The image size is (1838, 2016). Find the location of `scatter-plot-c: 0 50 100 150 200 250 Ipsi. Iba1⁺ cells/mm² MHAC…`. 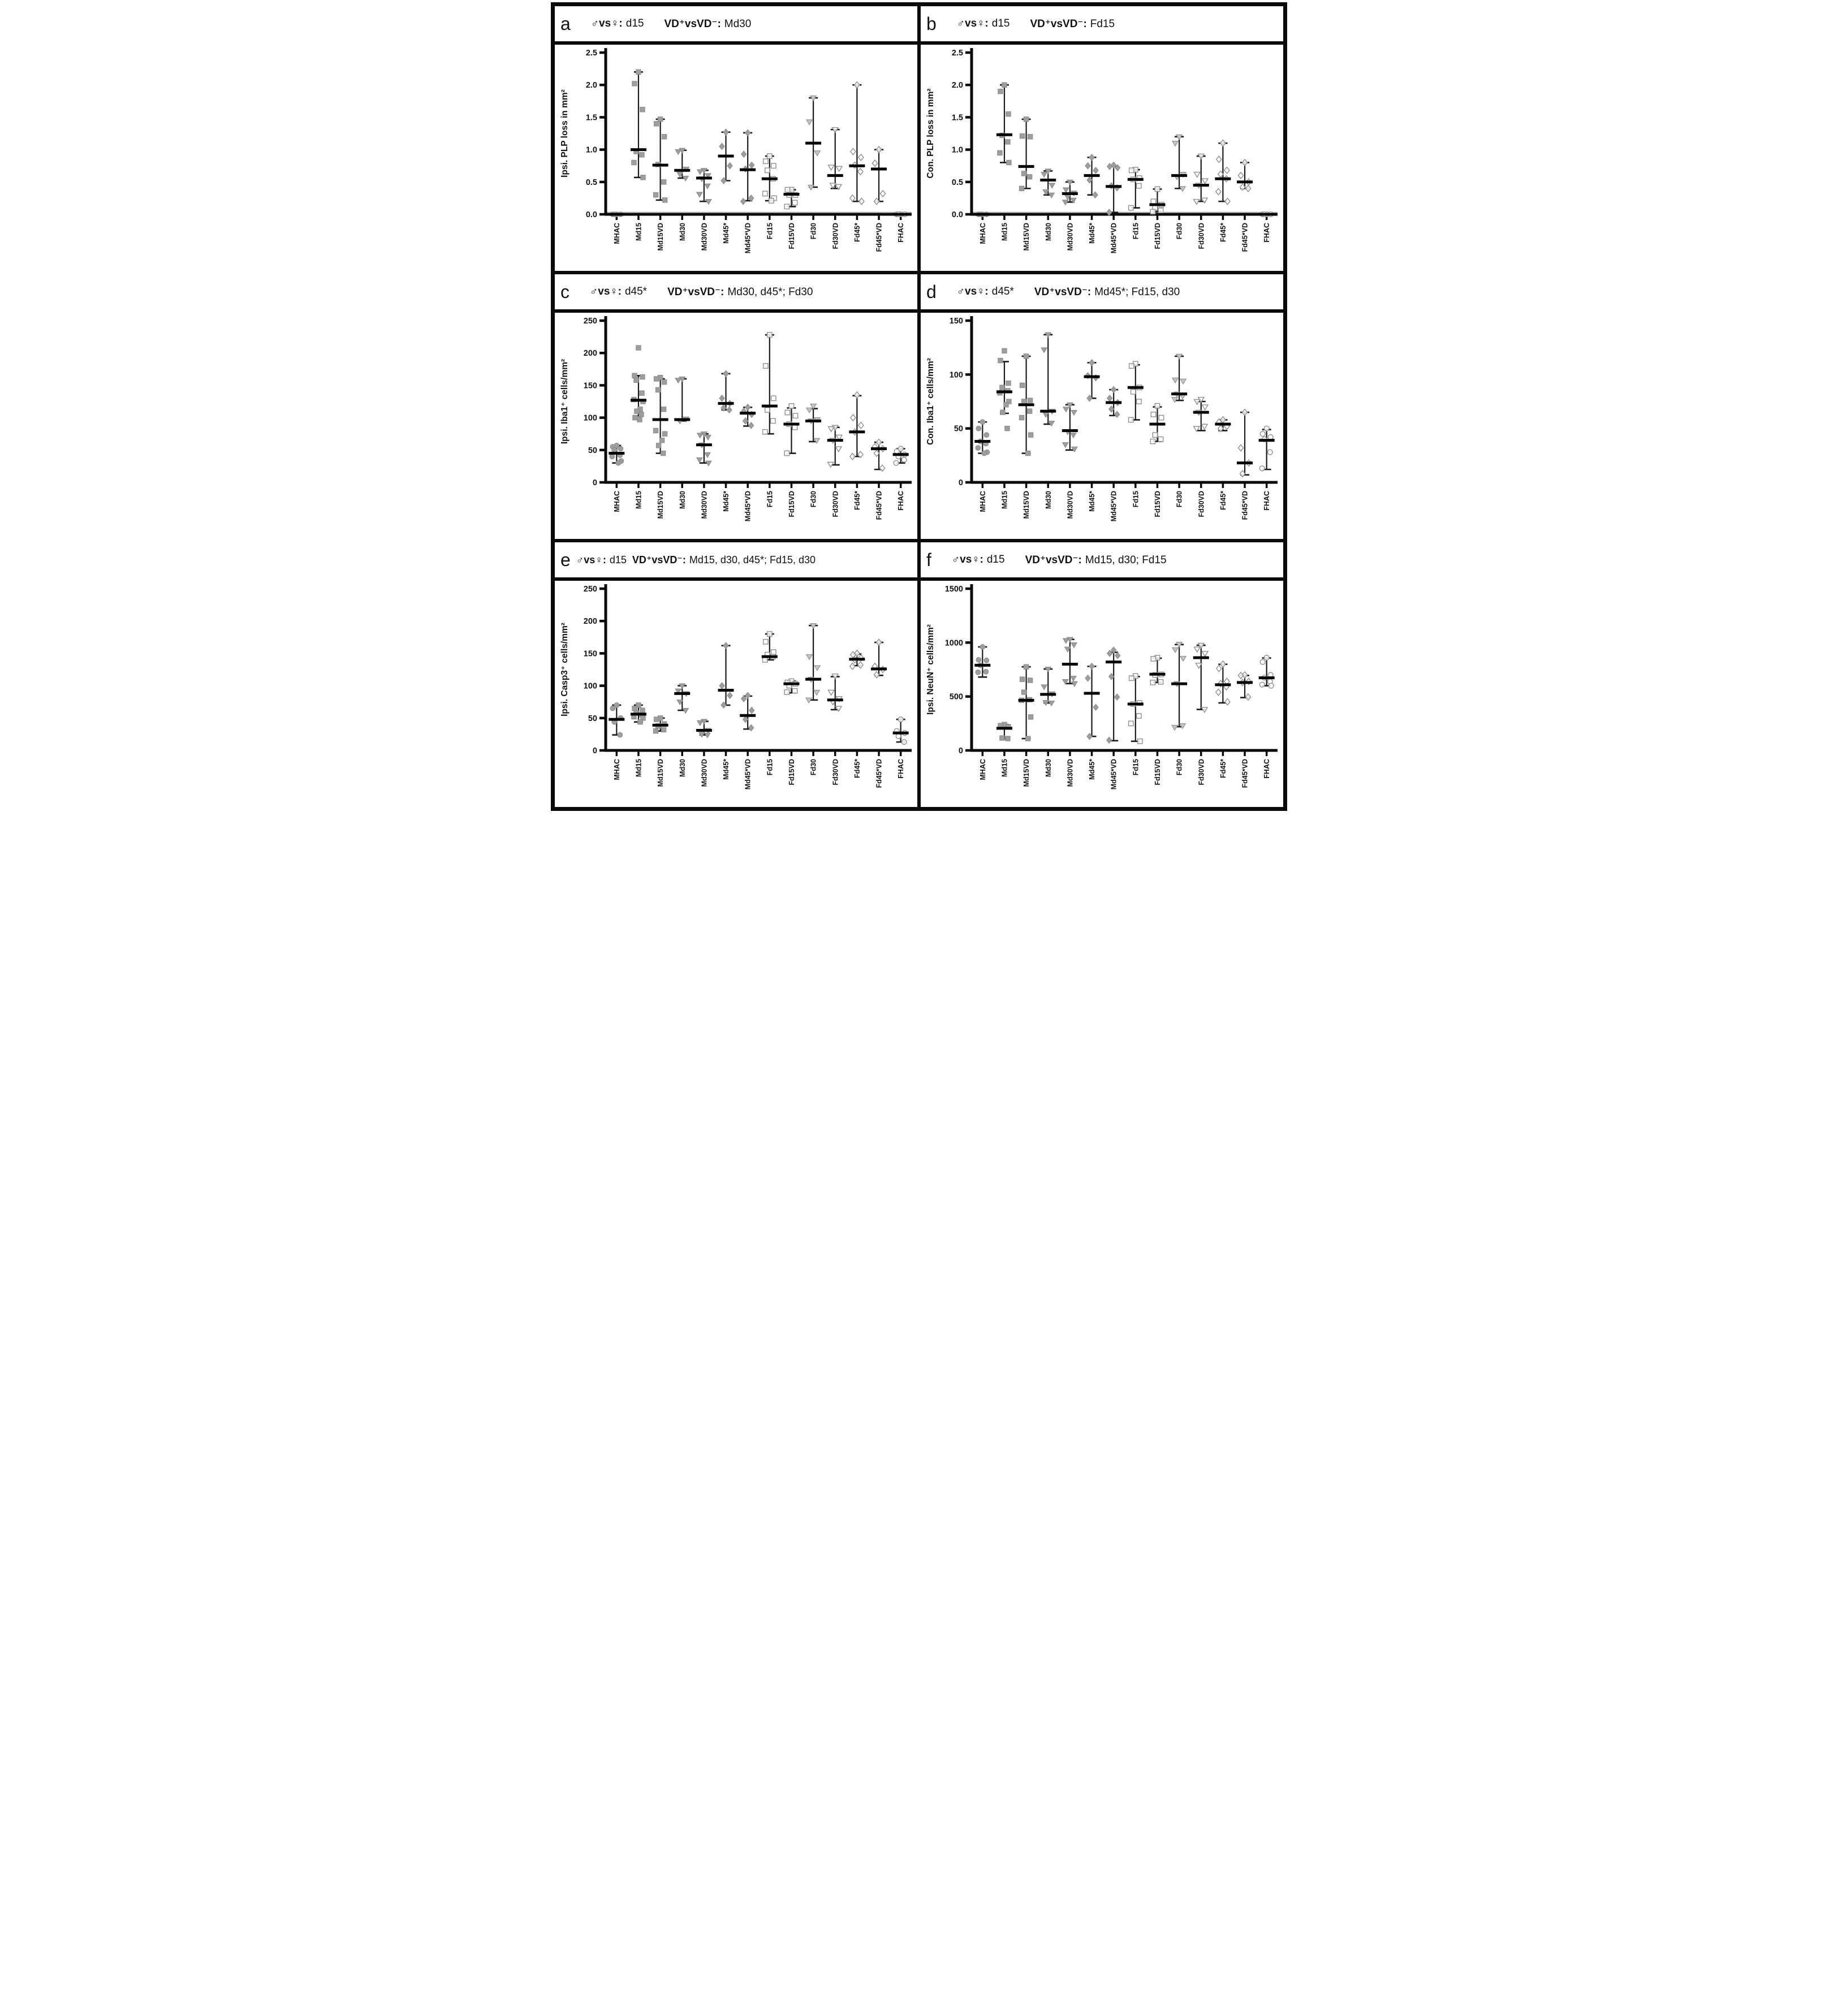

scatter-plot-c: 0 50 100 150 200 250 Ipsi. Iba1⁺ cells/mm² MHAC… is located at coordinates (736, 418).